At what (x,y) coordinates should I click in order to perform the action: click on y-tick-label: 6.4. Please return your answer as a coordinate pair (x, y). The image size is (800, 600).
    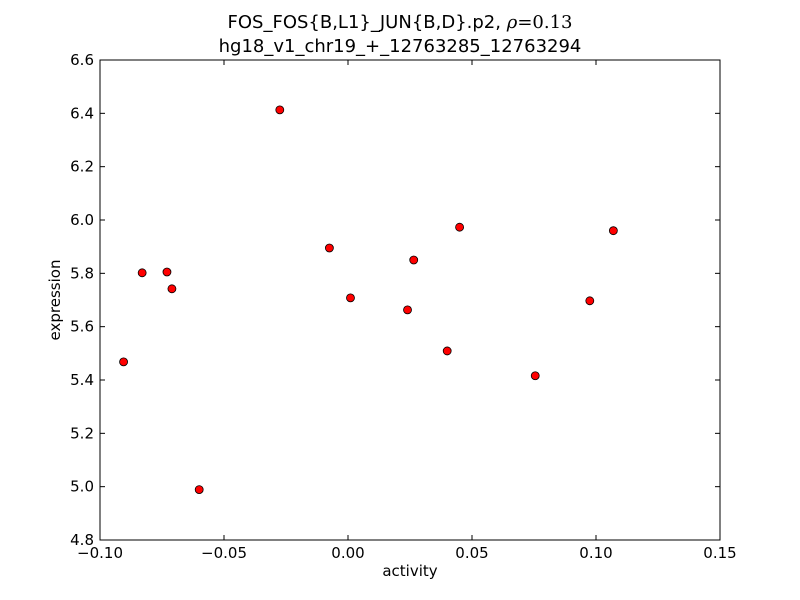
    Looking at the image, I should click on (82, 113).